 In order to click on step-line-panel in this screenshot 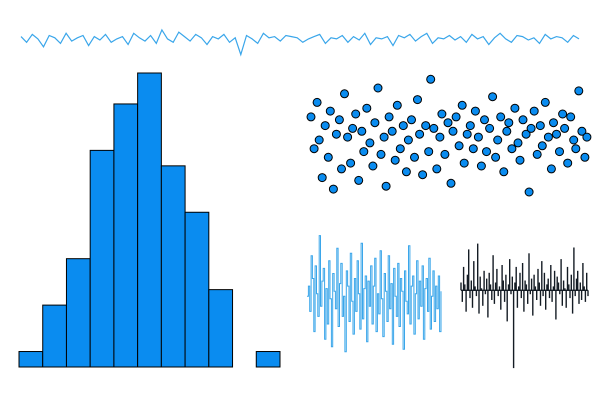, I will do `click(374, 294)`.